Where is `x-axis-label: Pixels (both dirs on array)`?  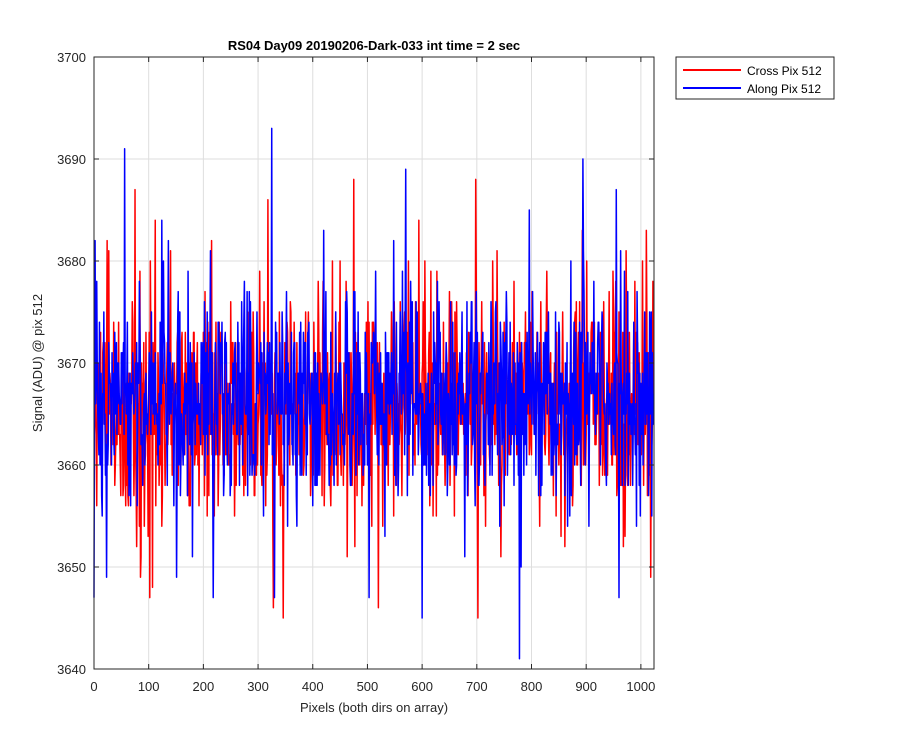 x-axis-label: Pixels (both dirs on array) is located at coordinates (374, 707).